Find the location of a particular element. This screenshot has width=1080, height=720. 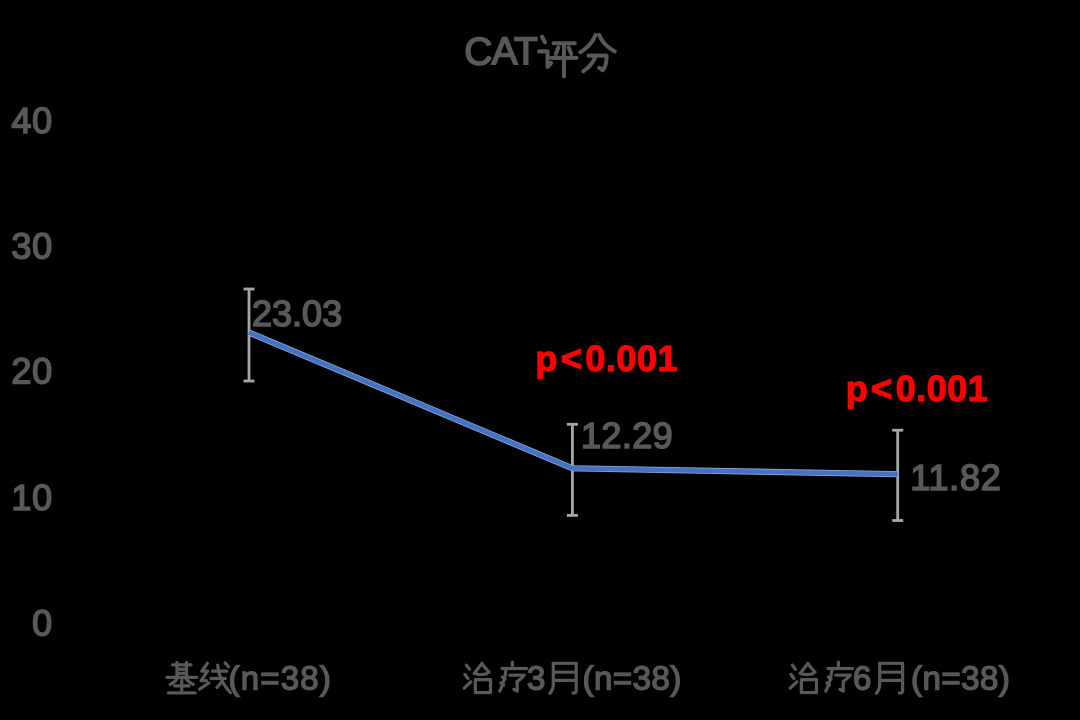

svg-text: 3 is located at coordinates (536, 678).